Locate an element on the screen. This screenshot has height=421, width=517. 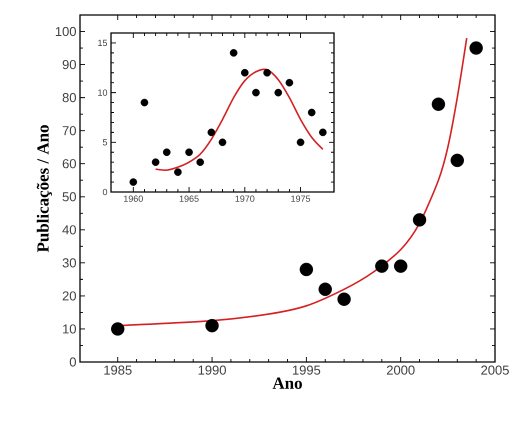
x-tick-label: 1990 is located at coordinates (212, 370).